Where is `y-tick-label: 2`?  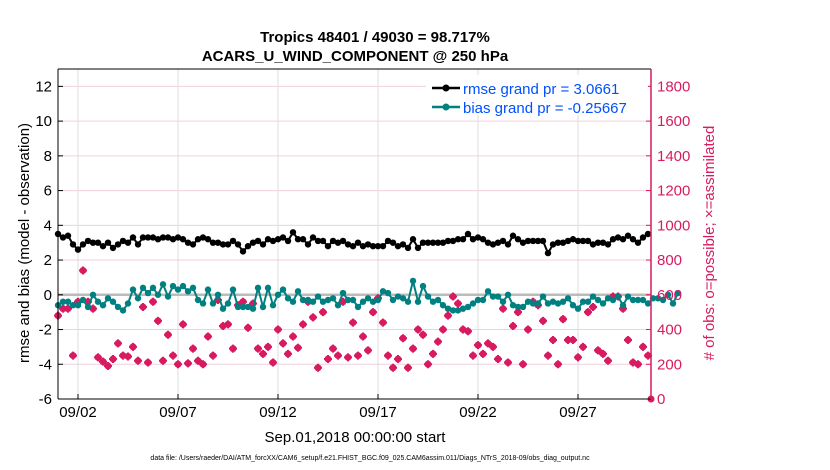
y-tick-label: 2 is located at coordinates (48, 260).